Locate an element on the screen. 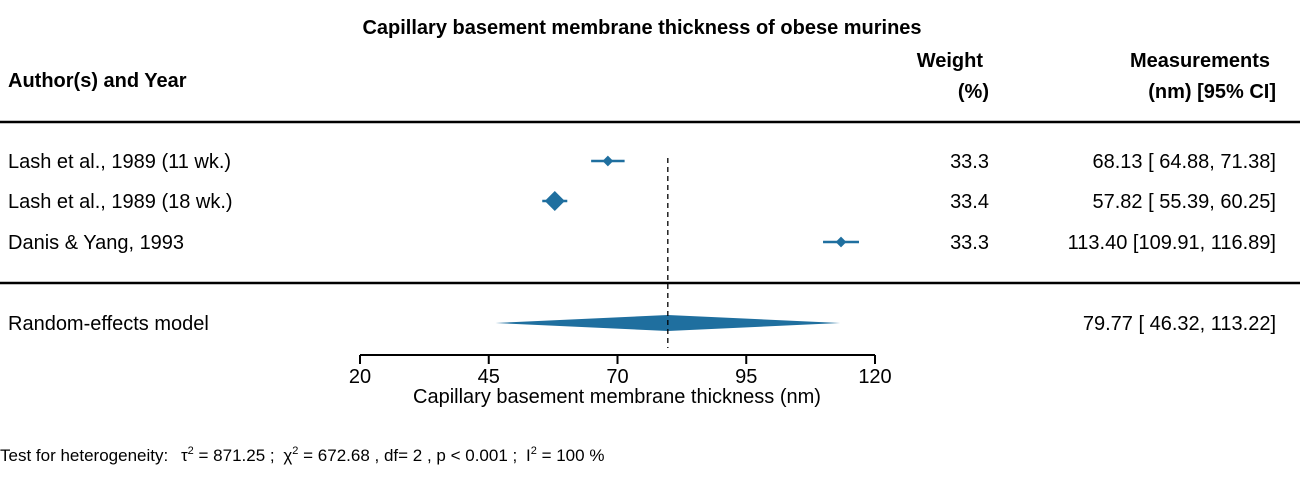 This screenshot has height=500, width=1300. study-label: Lash et al., 1989 (11 wk.) is located at coordinates (119, 162).